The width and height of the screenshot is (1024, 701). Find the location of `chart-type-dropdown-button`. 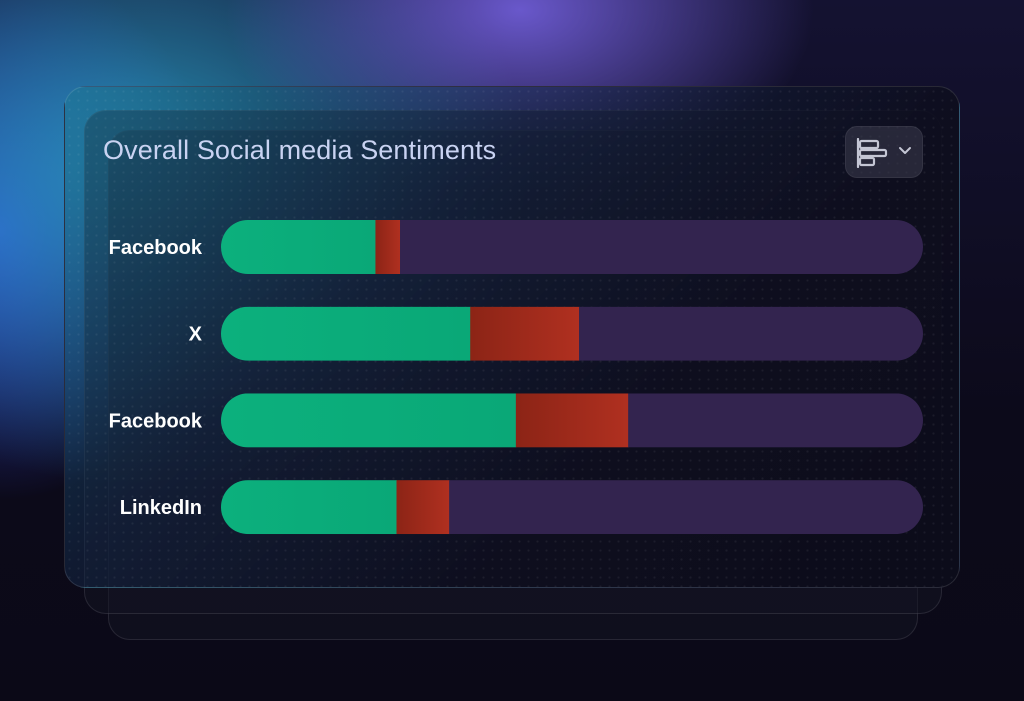

chart-type-dropdown-button is located at coordinates (884, 152).